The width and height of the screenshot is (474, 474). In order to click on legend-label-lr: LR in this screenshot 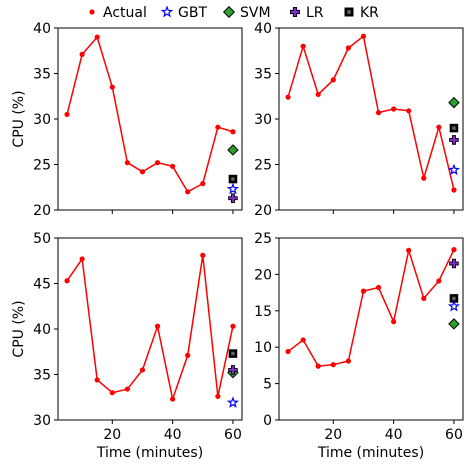, I will do `click(315, 13)`.